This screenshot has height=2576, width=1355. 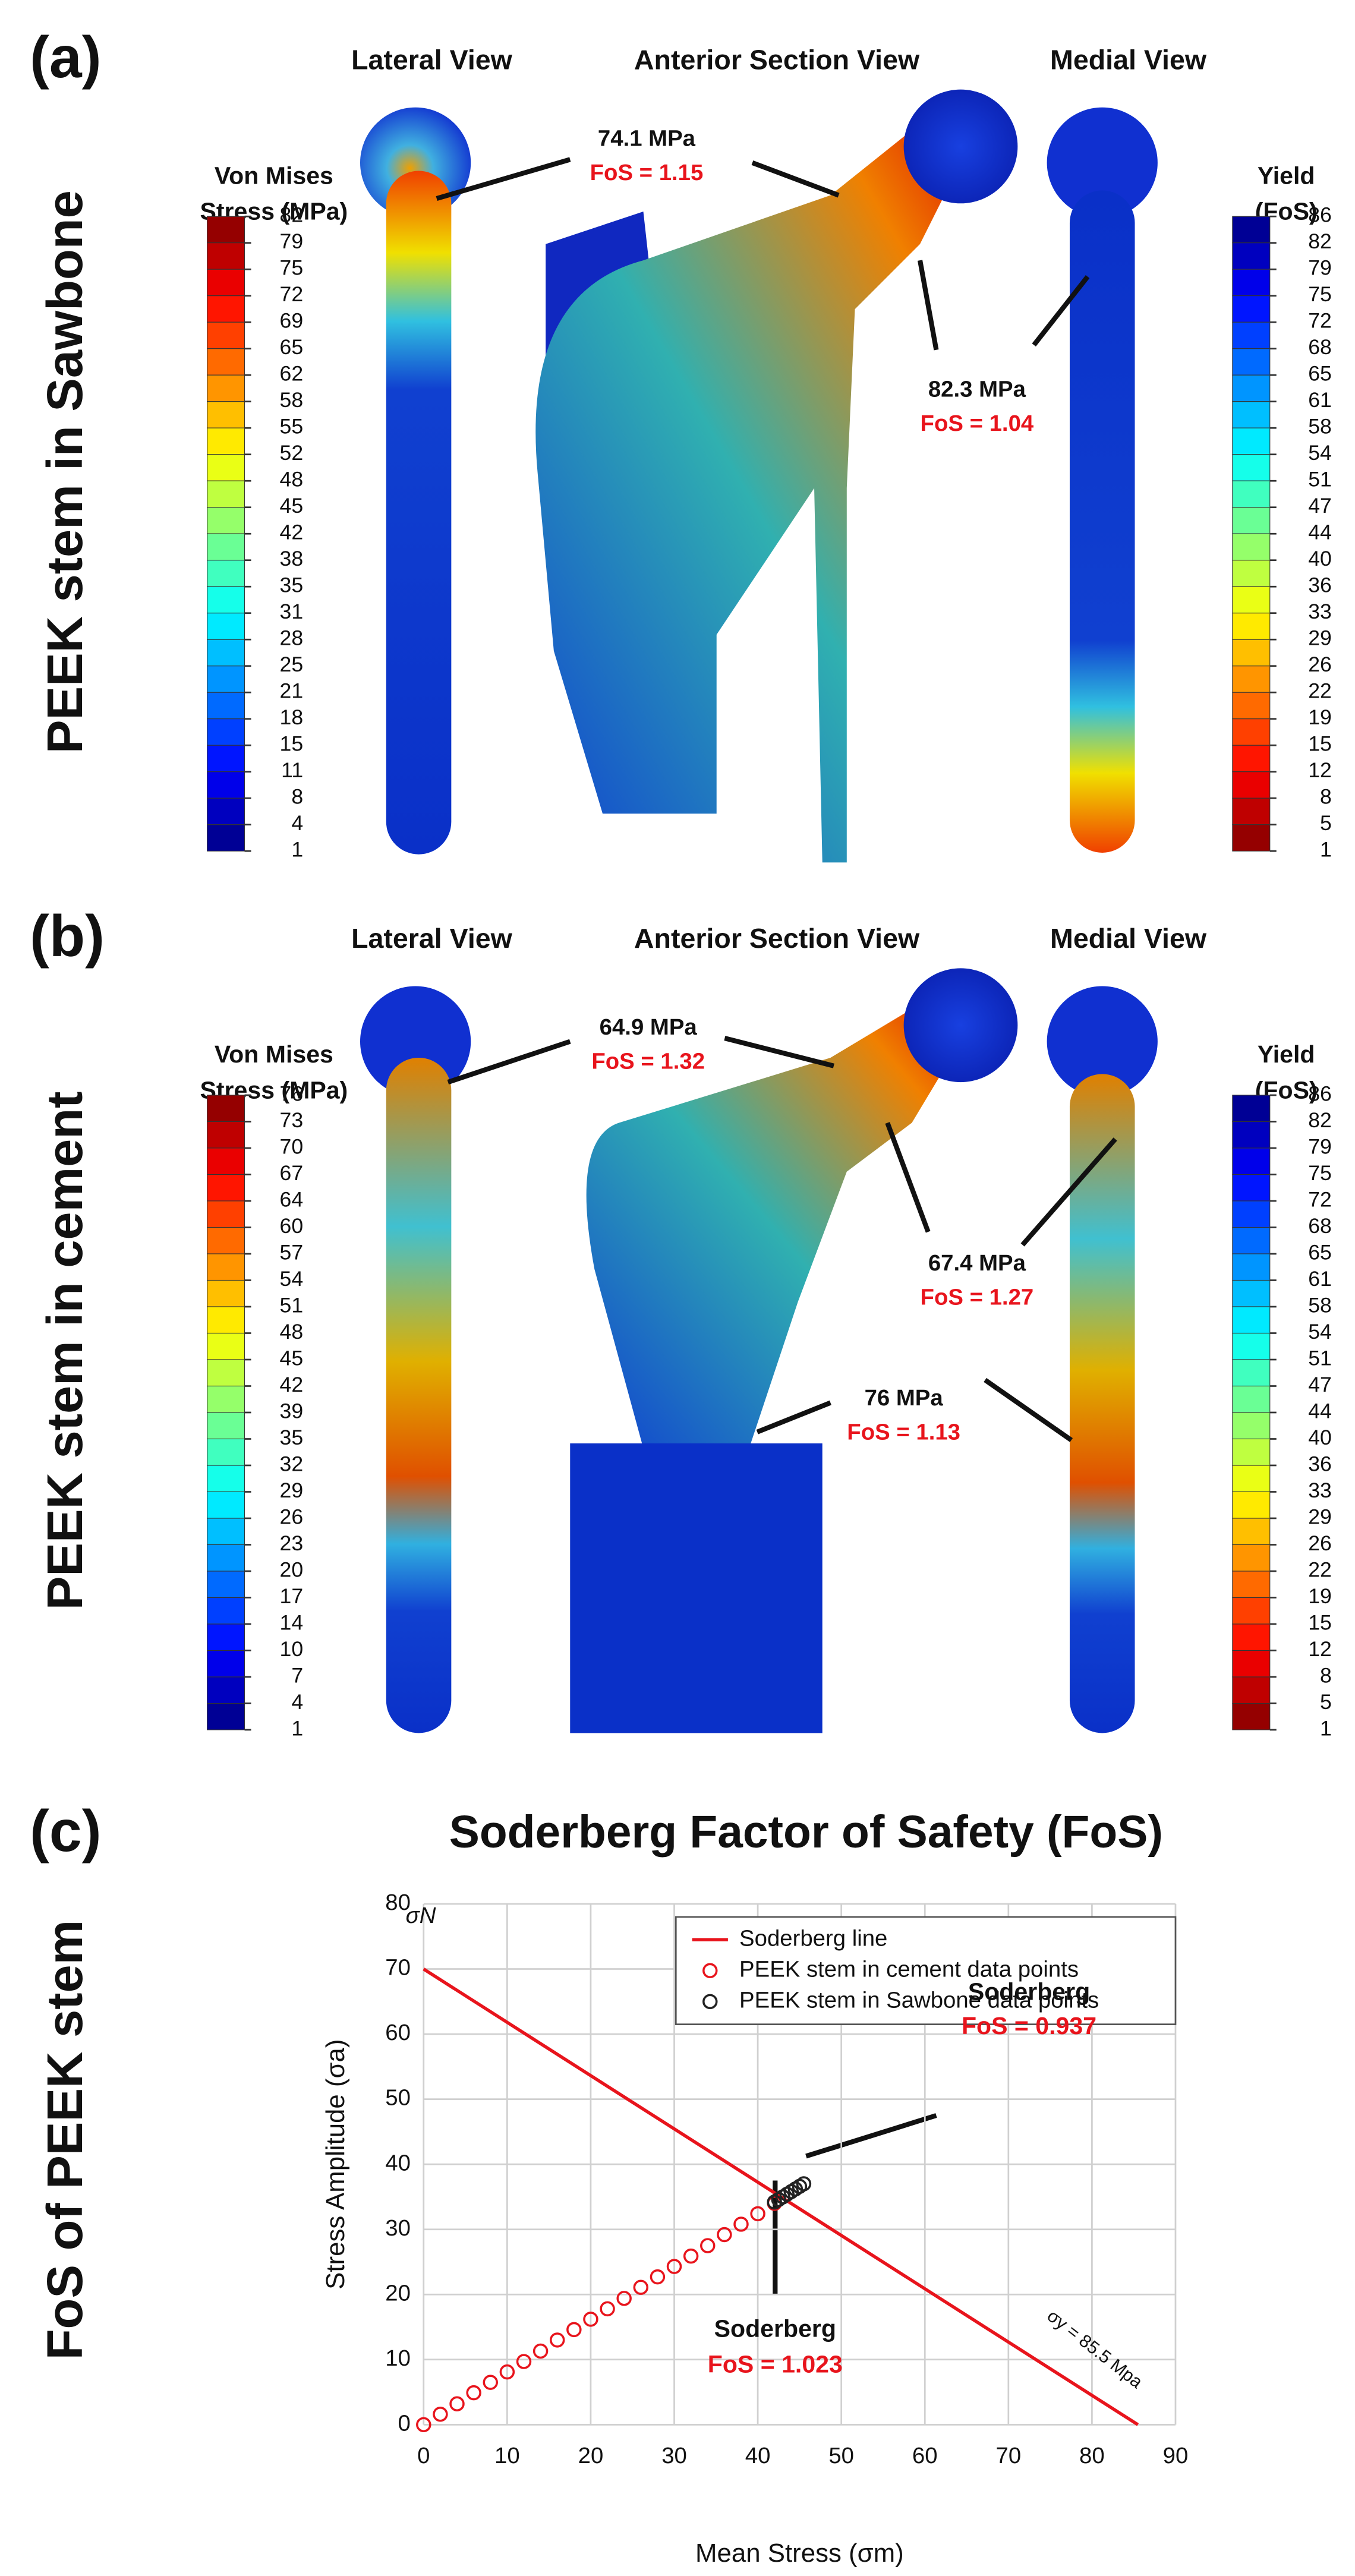 I want to click on colorbar-label: 72, so click(x=292, y=294).